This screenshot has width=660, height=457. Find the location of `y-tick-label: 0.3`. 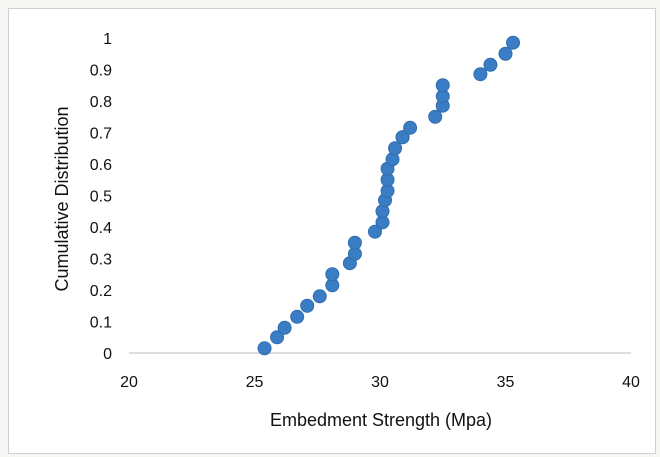

y-tick-label: 0.3 is located at coordinates (101, 260).